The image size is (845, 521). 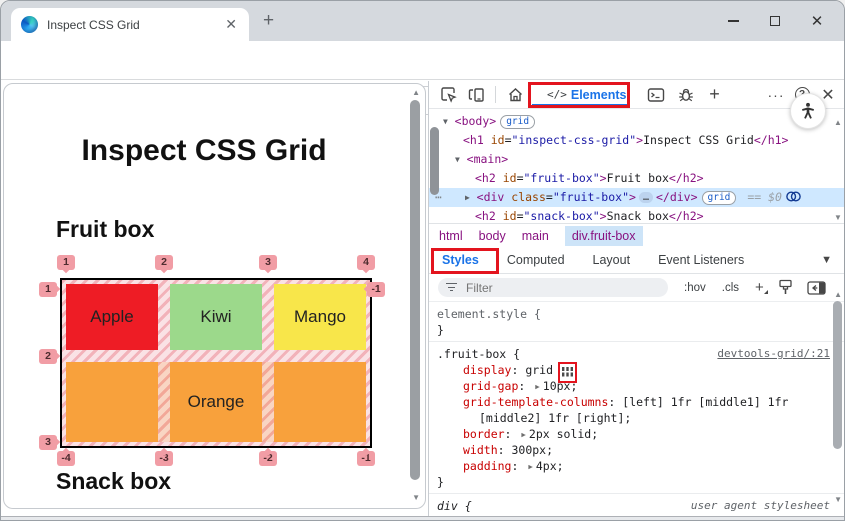 I want to click on computed-sidebar-toggle-icon, so click(x=816, y=287).